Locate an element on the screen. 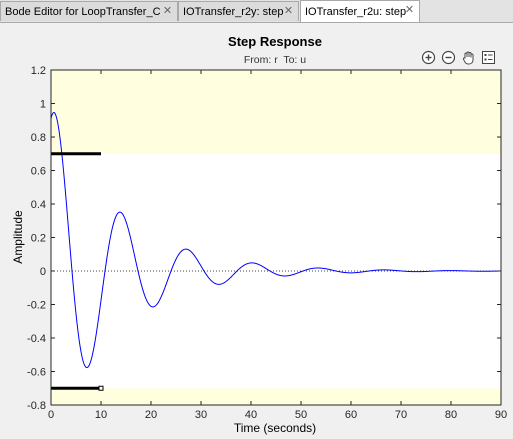 This screenshot has height=439, width=513. x-tick-label: 20 is located at coordinates (151, 415).